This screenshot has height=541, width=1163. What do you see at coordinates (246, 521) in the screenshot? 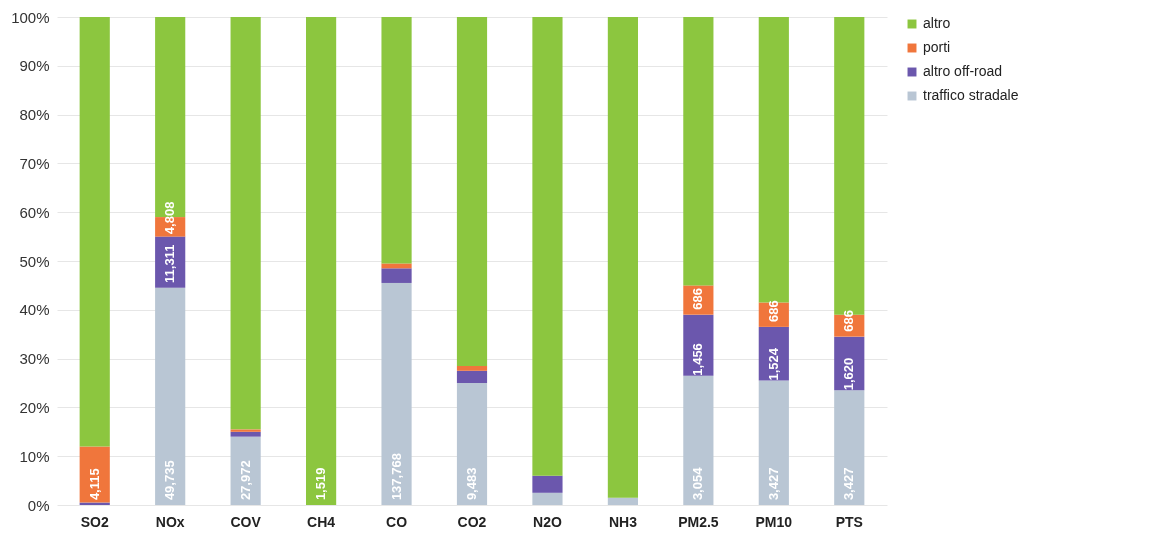
I see `x-tick-label: COV` at bounding box center [246, 521].